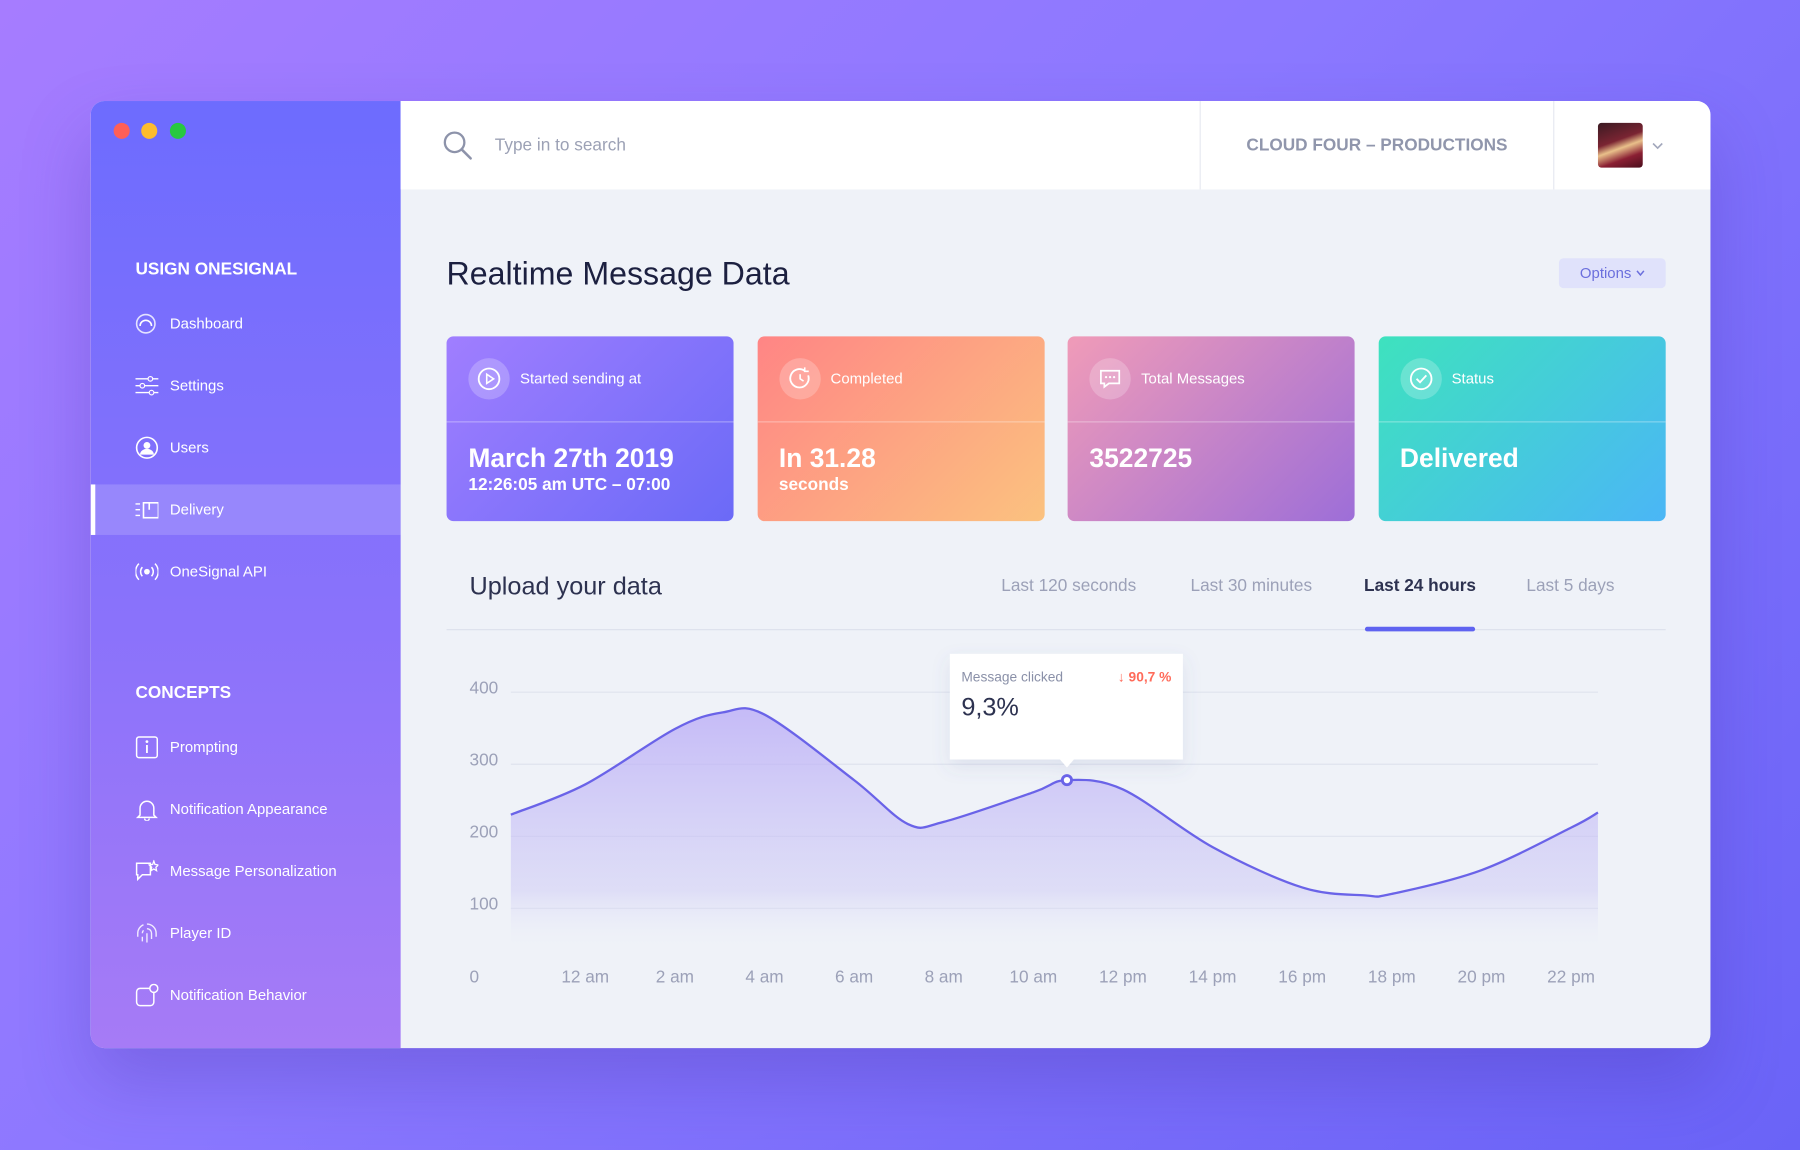 This screenshot has width=1800, height=1150. I want to click on x-tick-label: 12 pm, so click(1123, 977).